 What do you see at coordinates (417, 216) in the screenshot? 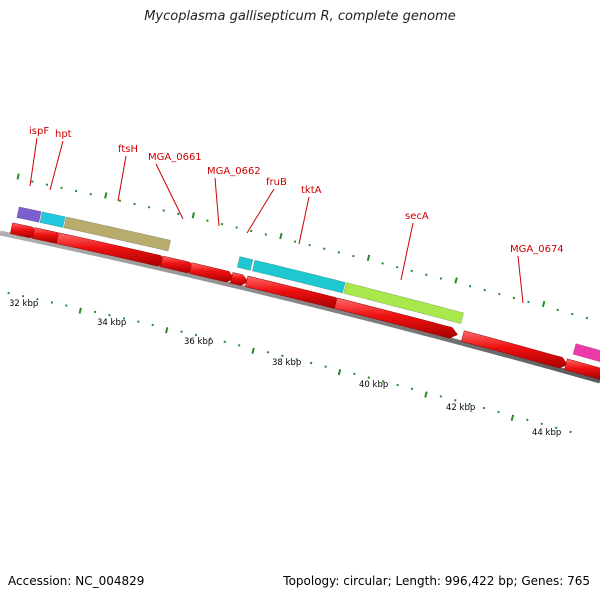
I see `gene-label: secA` at bounding box center [417, 216].